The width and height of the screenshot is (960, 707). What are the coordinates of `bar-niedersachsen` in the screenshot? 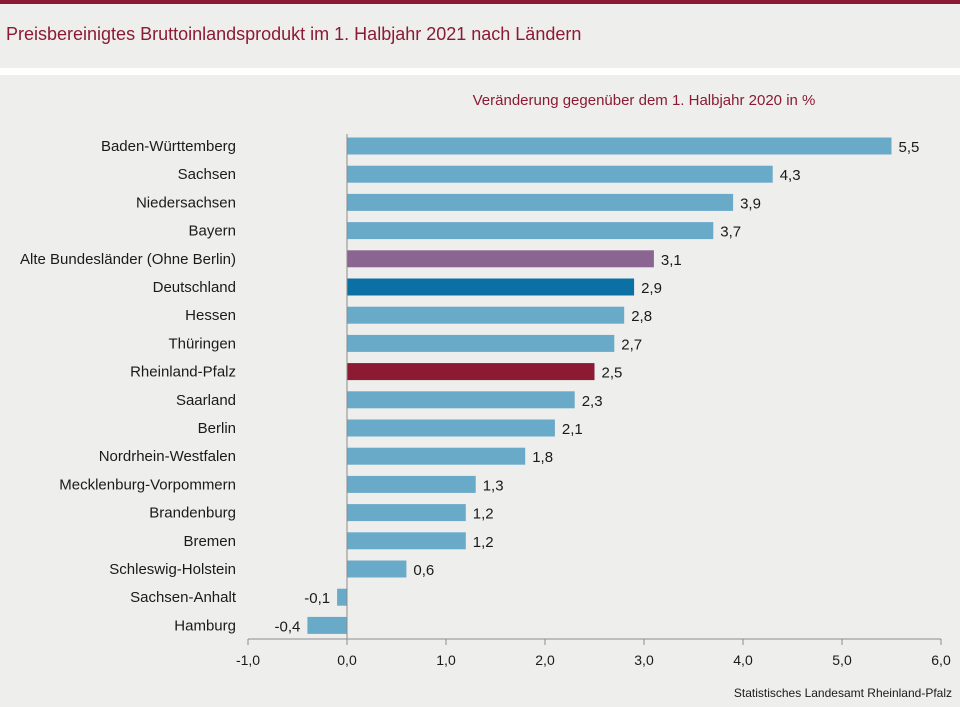 It's located at (540, 202).